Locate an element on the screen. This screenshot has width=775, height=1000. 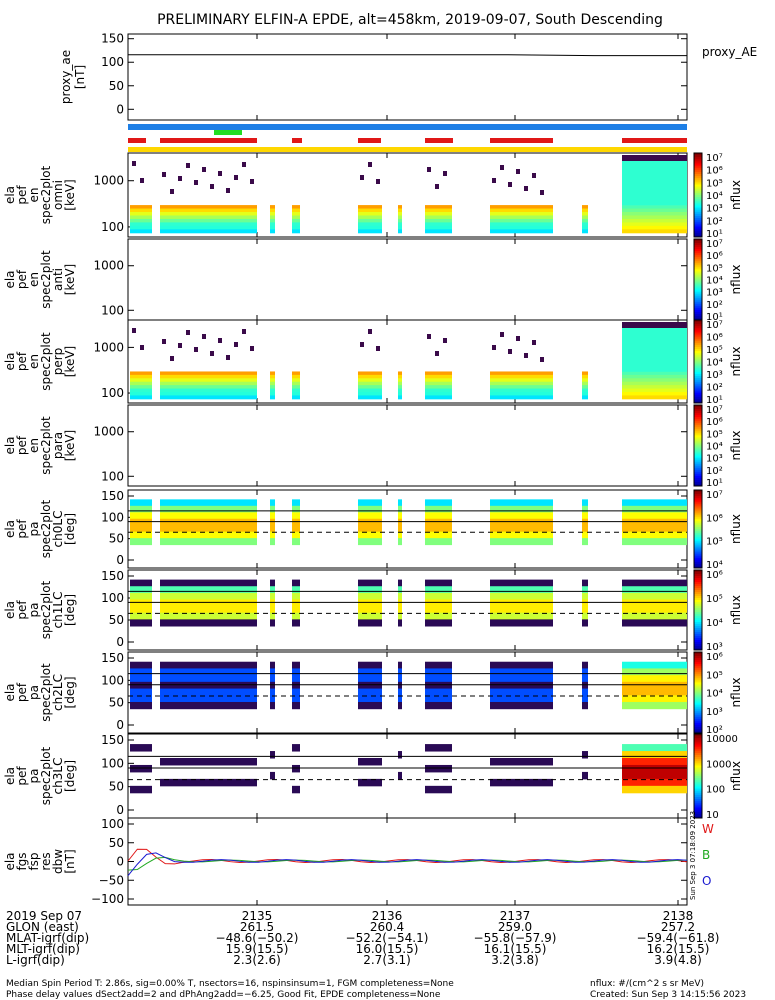
bar-red-segment is located at coordinates (521, 140).